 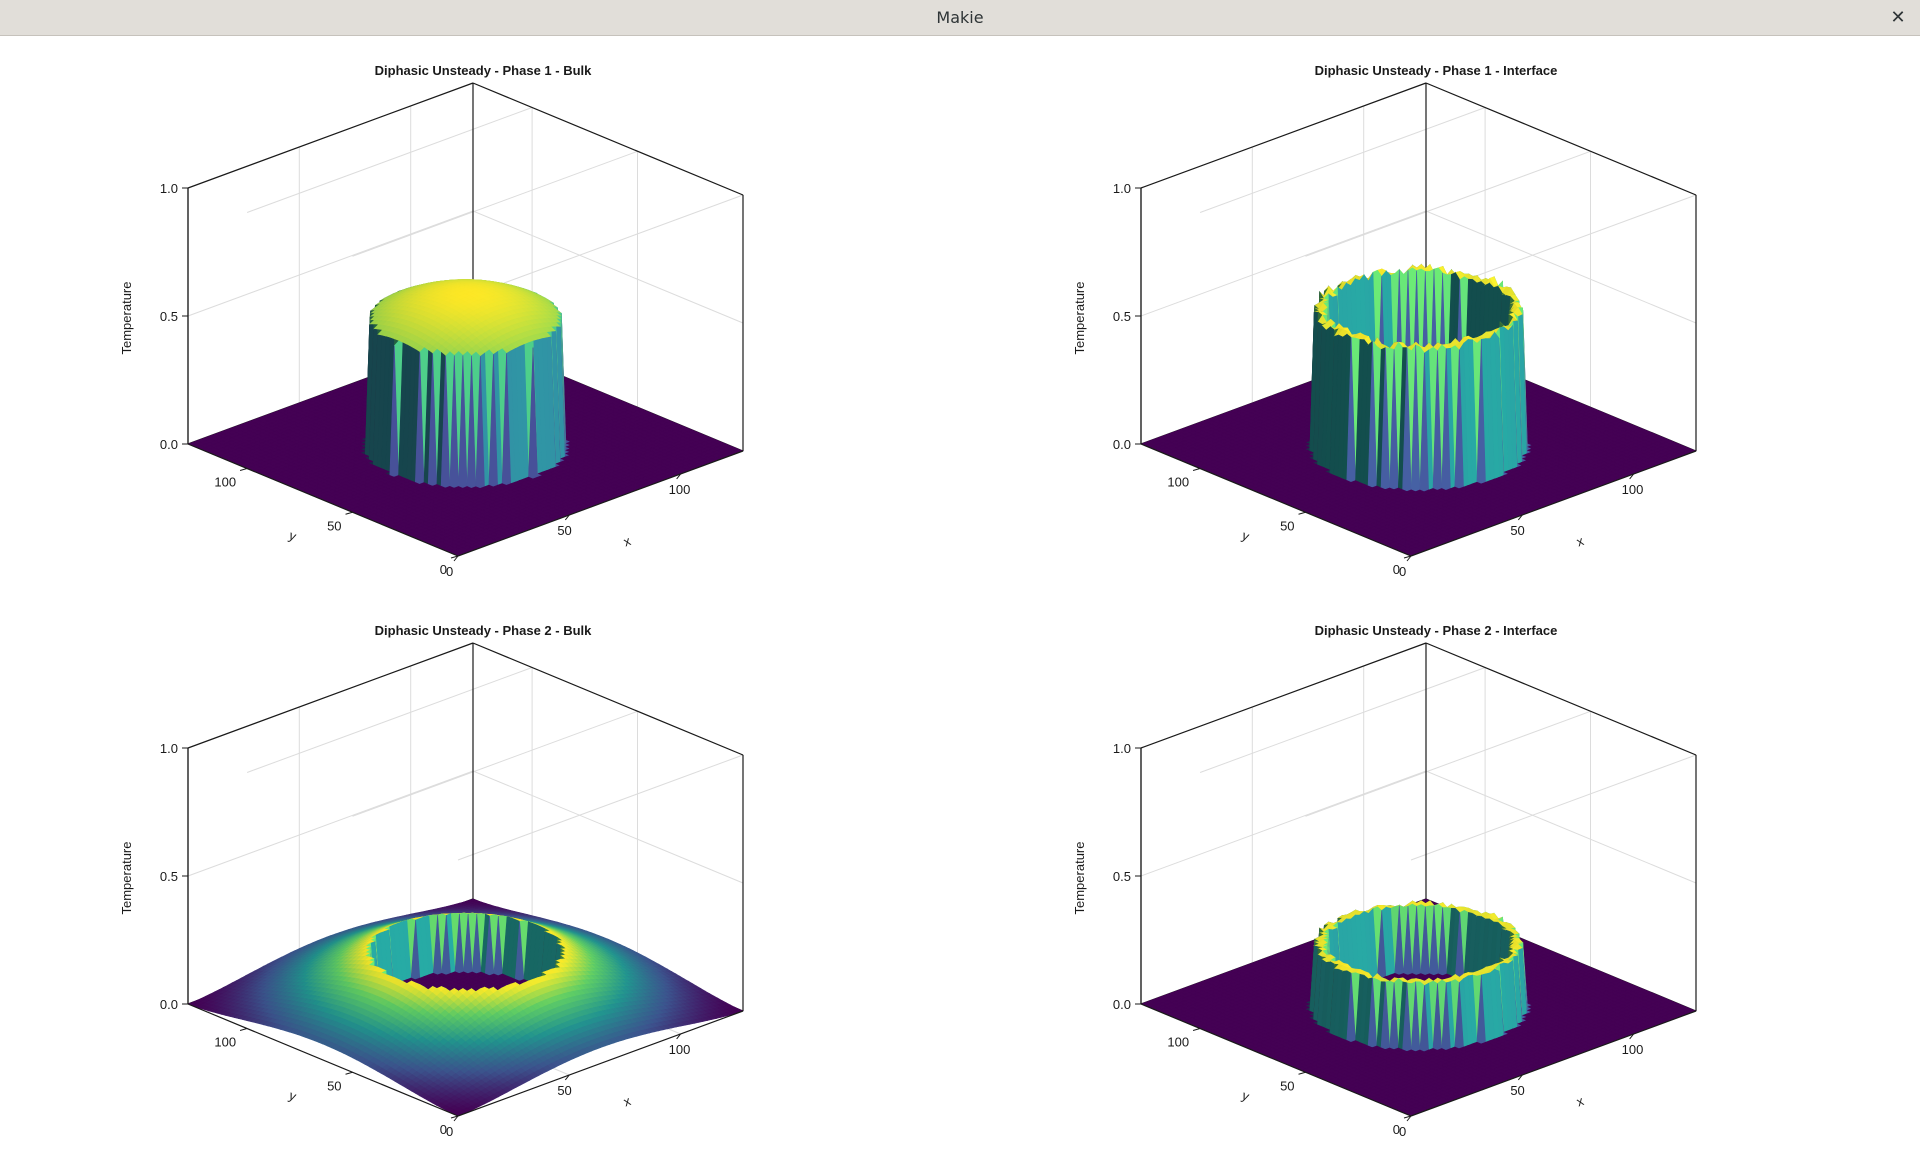 What do you see at coordinates (126, 318) in the screenshot?
I see `z-axis-label: Temperature` at bounding box center [126, 318].